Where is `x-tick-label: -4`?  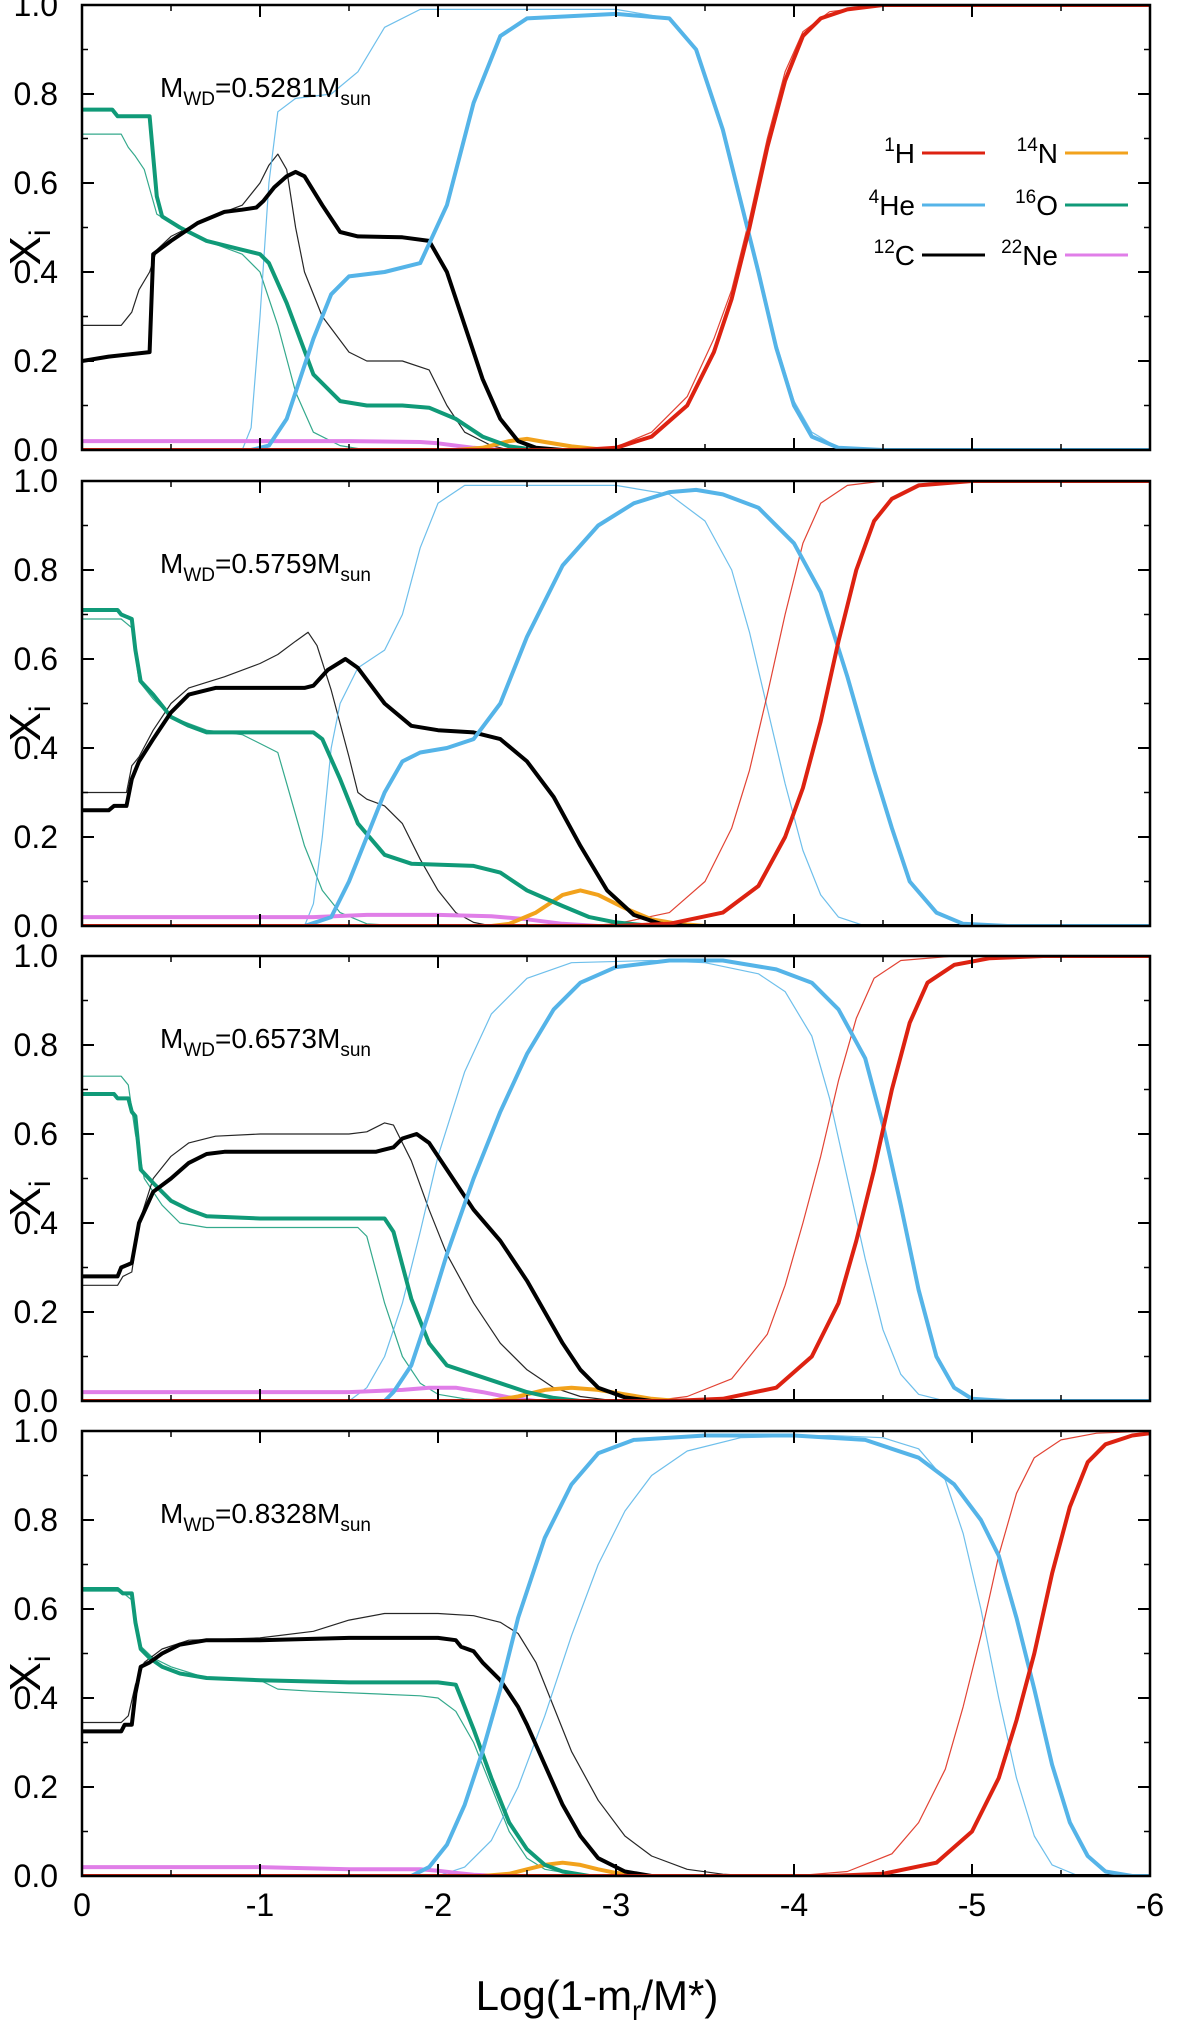 x-tick-label: -4 is located at coordinates (794, 1905).